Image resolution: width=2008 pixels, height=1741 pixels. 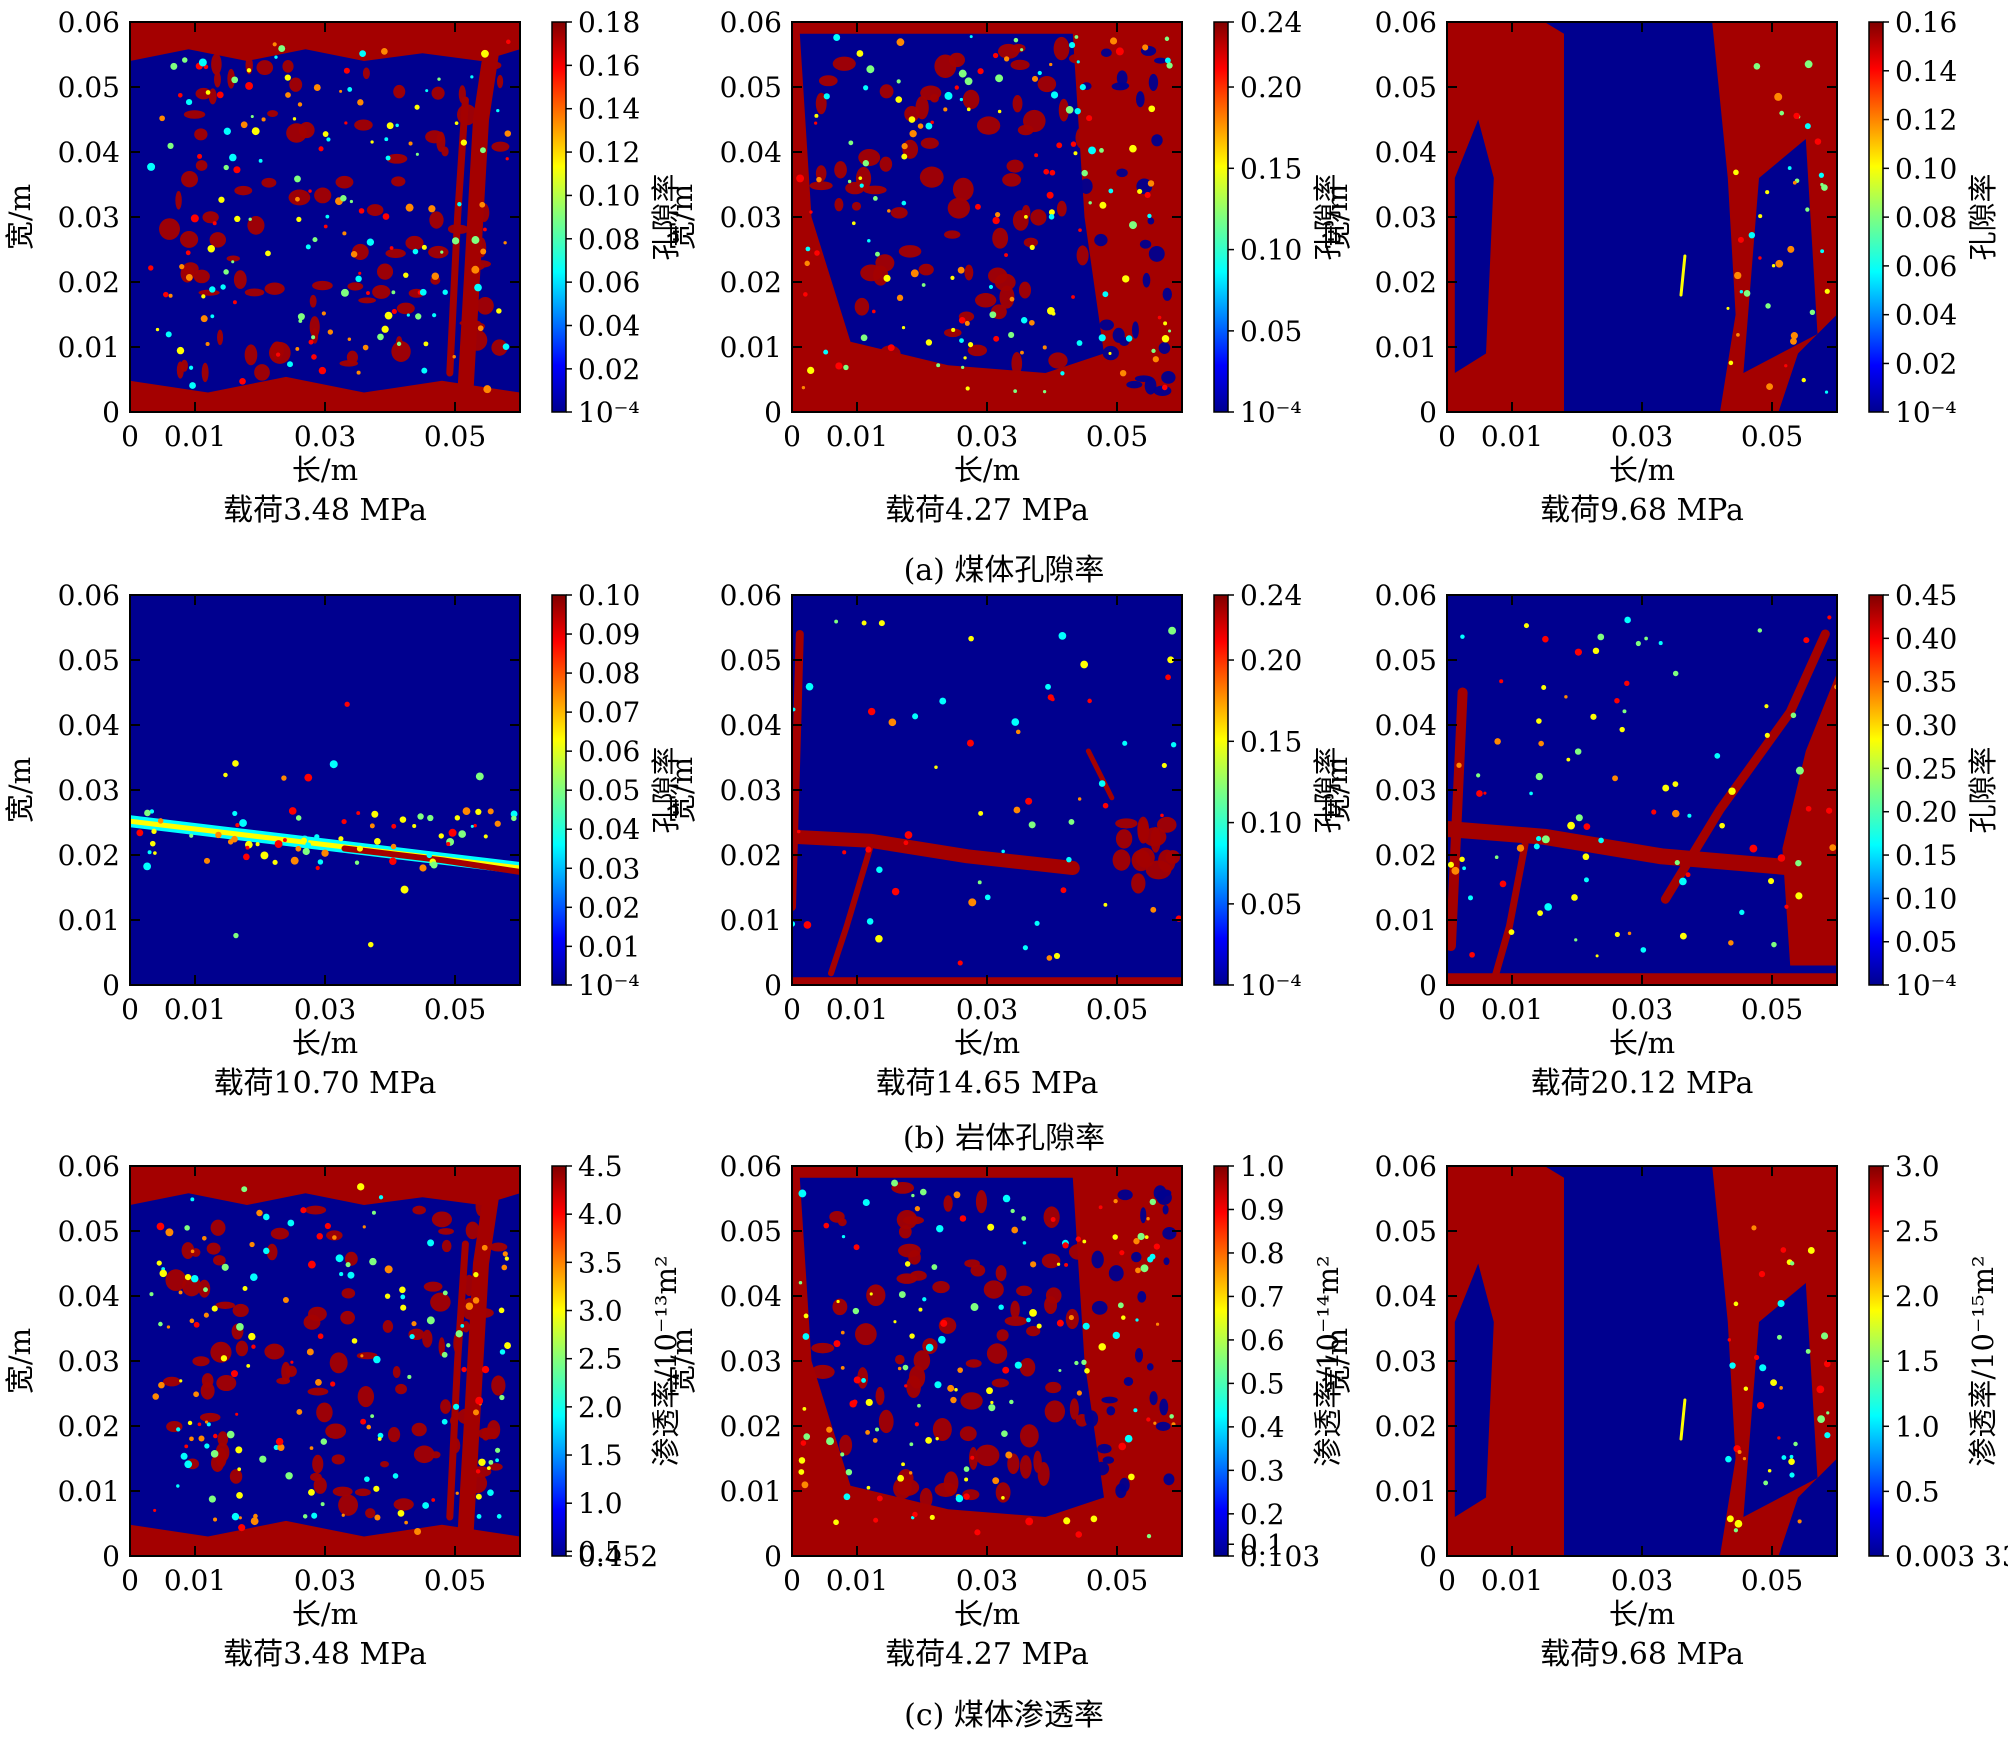 I want to click on colorbar-tick-label: 0.08, so click(x=1926, y=217).